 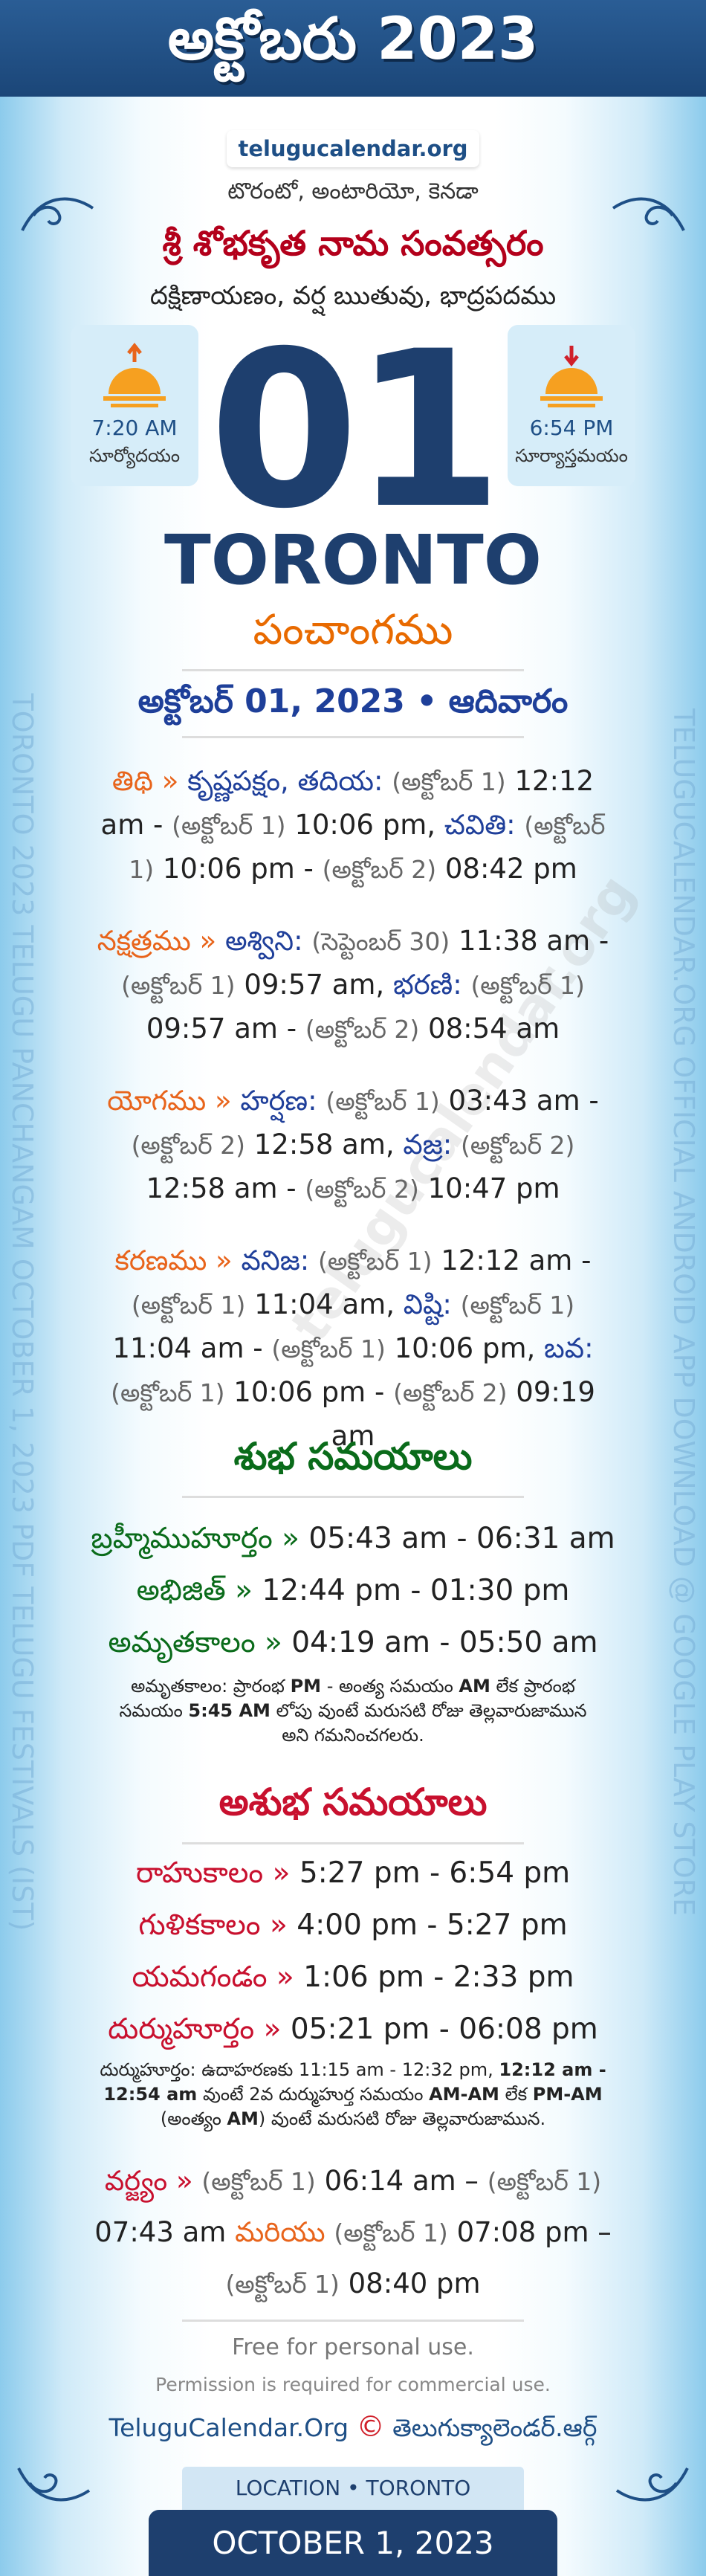 What do you see at coordinates (356, 431) in the screenshot?
I see `day-number: 01` at bounding box center [356, 431].